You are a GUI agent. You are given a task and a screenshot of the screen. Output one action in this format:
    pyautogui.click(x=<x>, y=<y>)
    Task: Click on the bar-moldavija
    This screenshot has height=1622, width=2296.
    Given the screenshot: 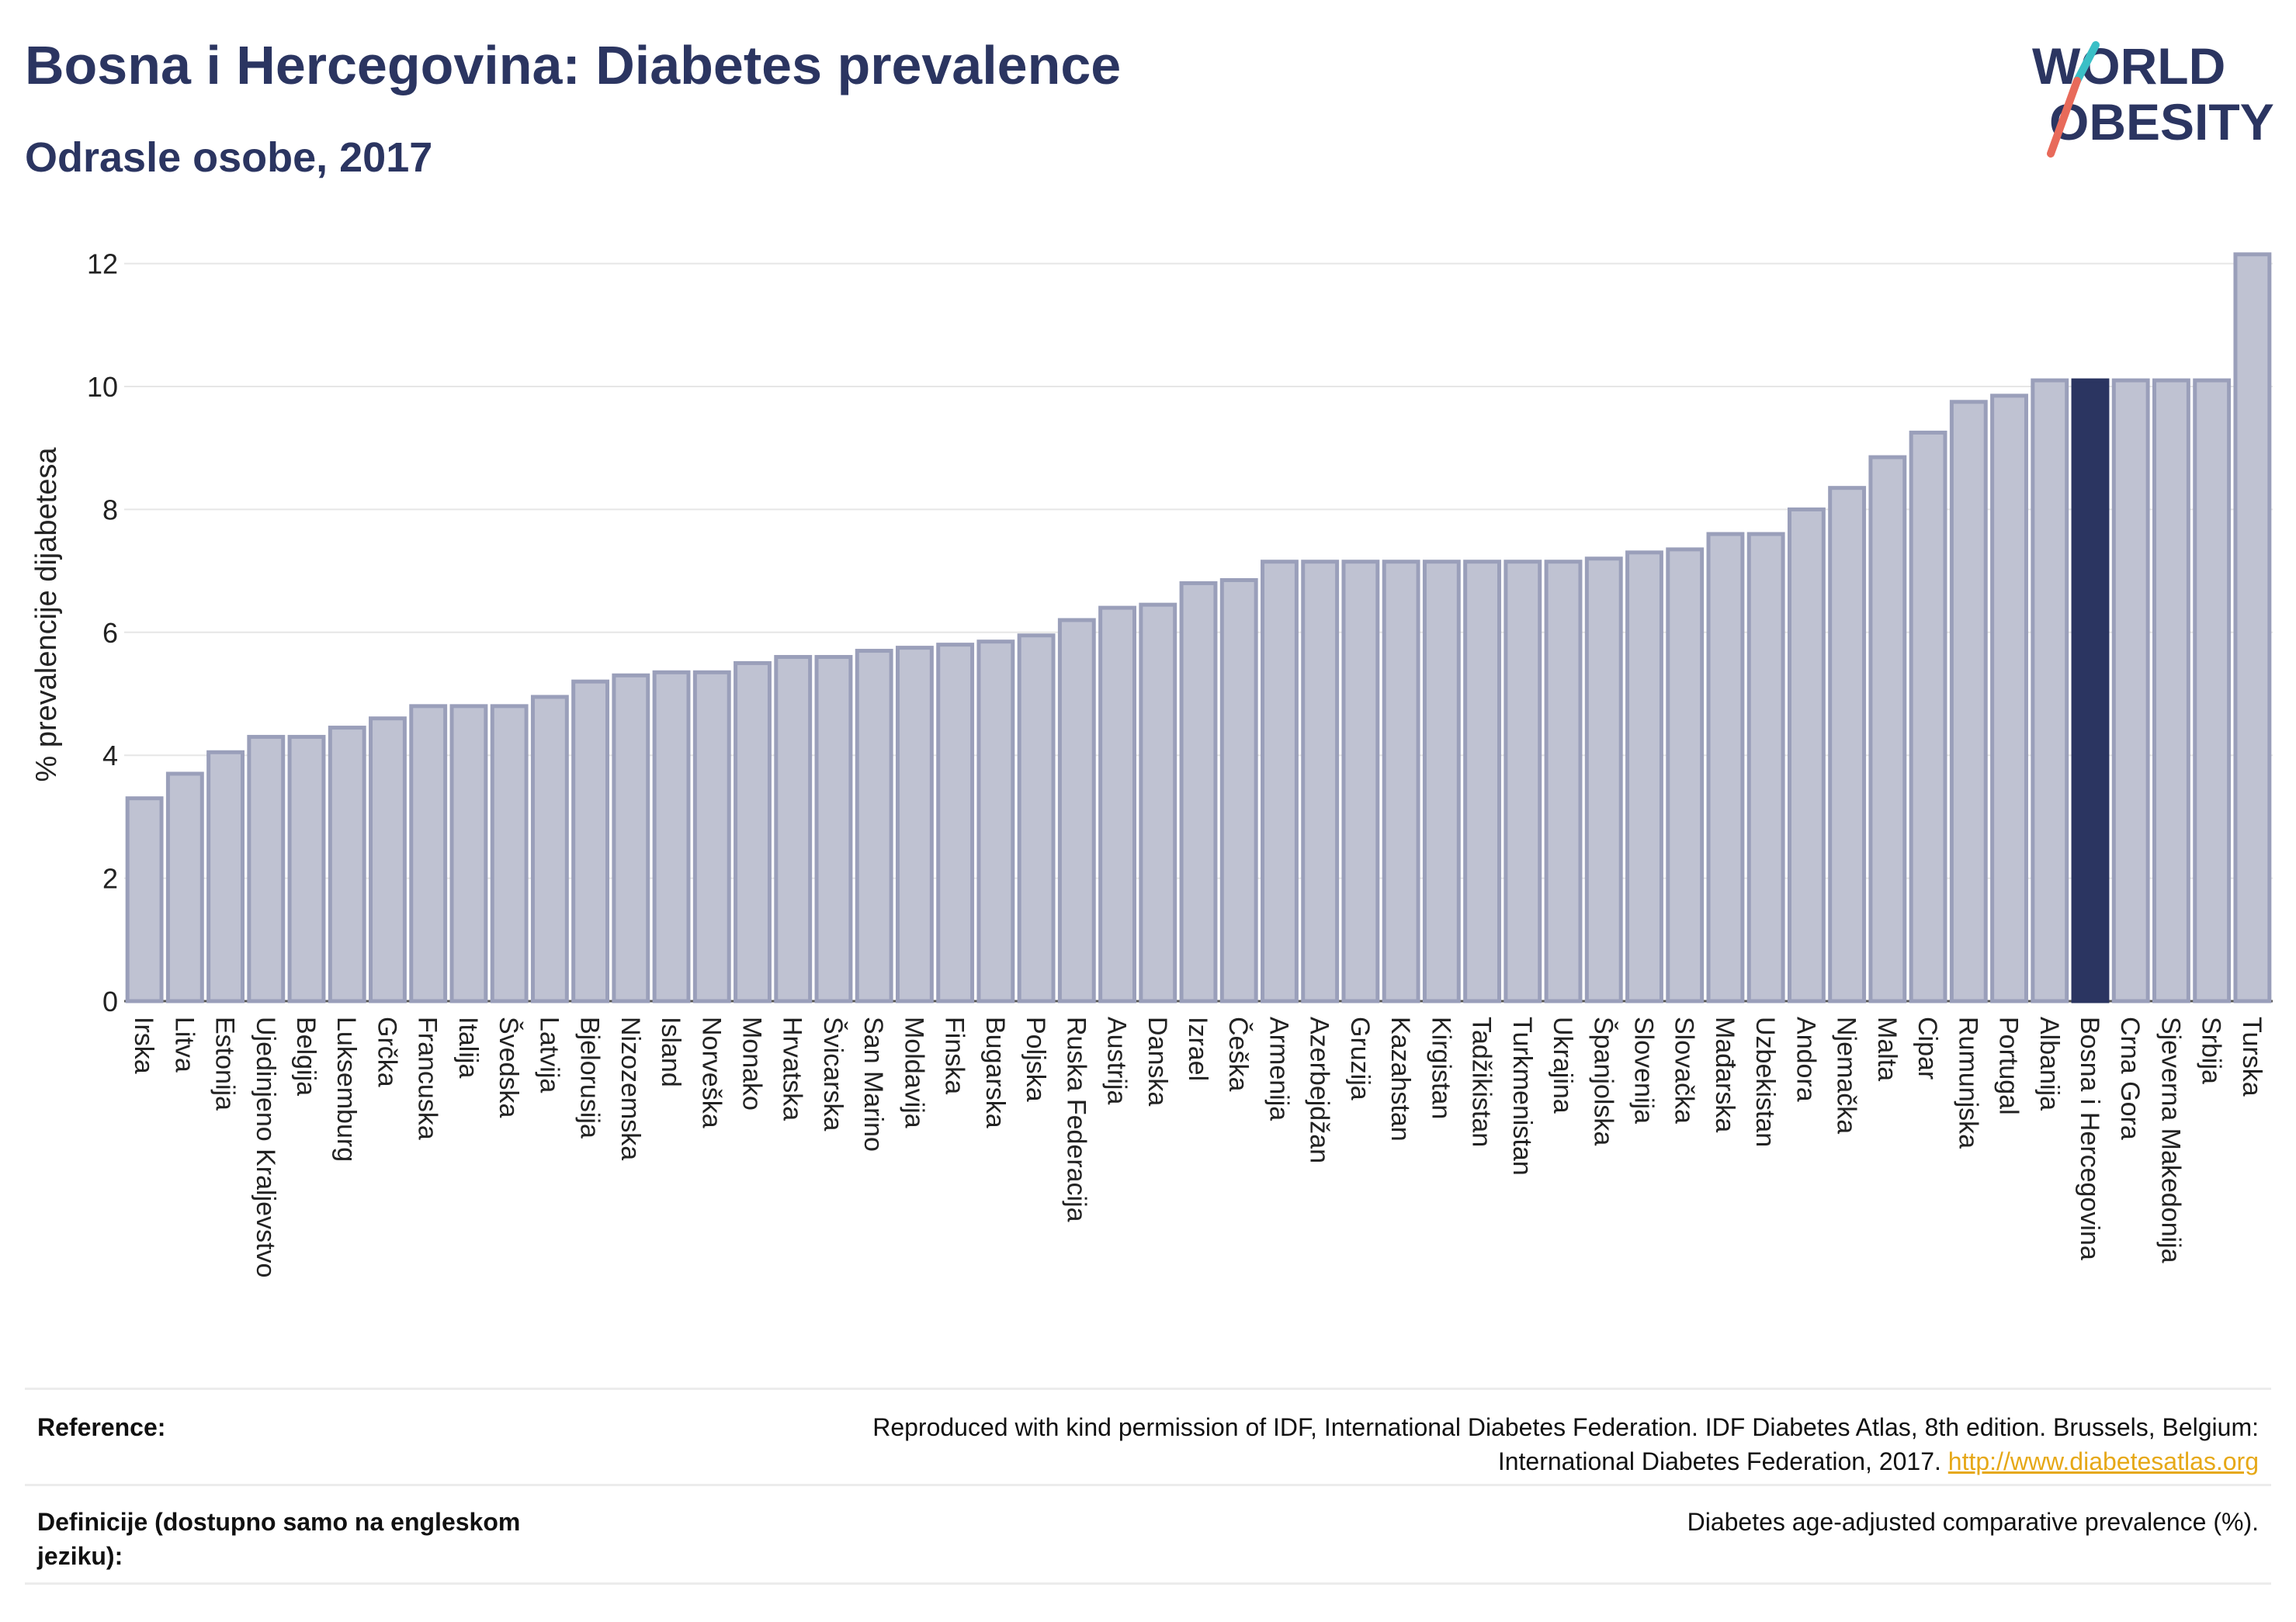 What is the action you would take?
    pyautogui.click(x=915, y=824)
    